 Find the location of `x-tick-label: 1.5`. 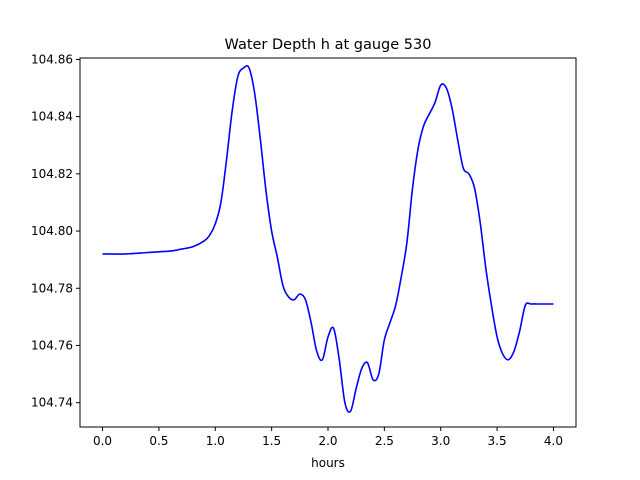

x-tick-label: 1.5 is located at coordinates (271, 441).